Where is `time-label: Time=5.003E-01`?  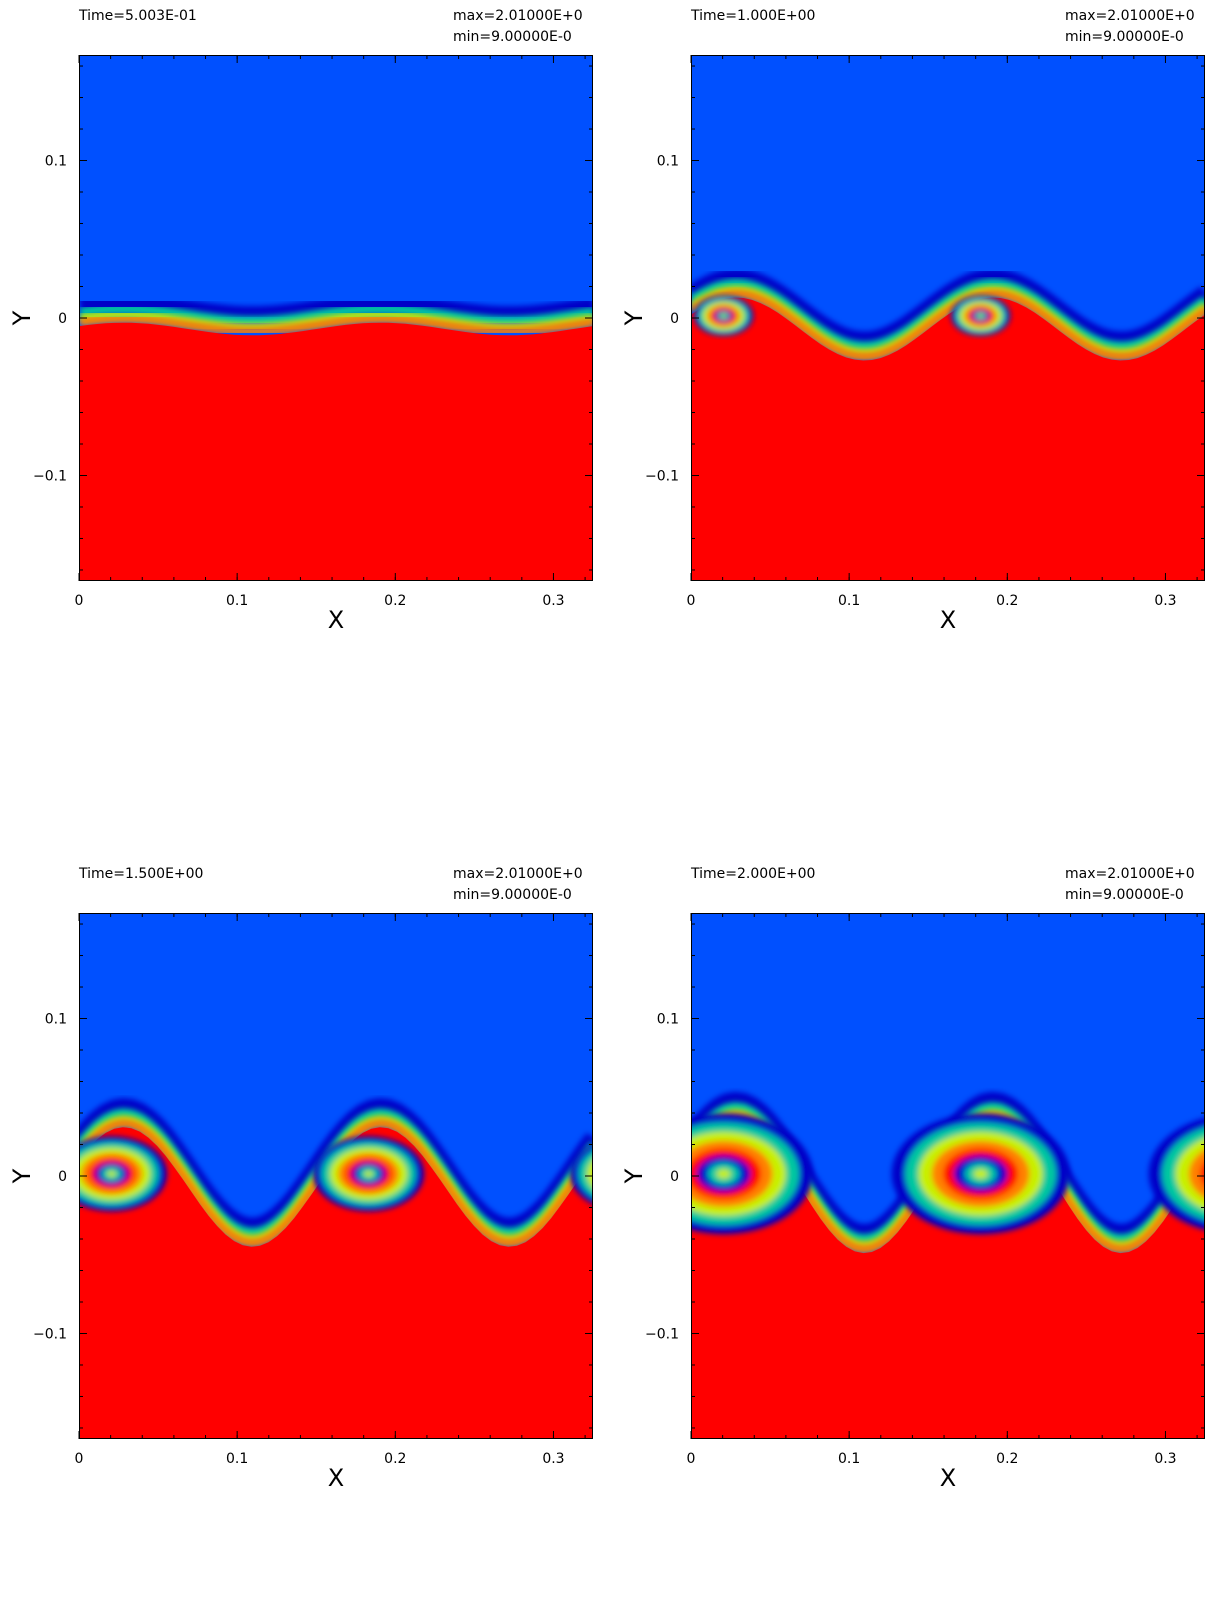
time-label: Time=5.003E-01 is located at coordinates (138, 16).